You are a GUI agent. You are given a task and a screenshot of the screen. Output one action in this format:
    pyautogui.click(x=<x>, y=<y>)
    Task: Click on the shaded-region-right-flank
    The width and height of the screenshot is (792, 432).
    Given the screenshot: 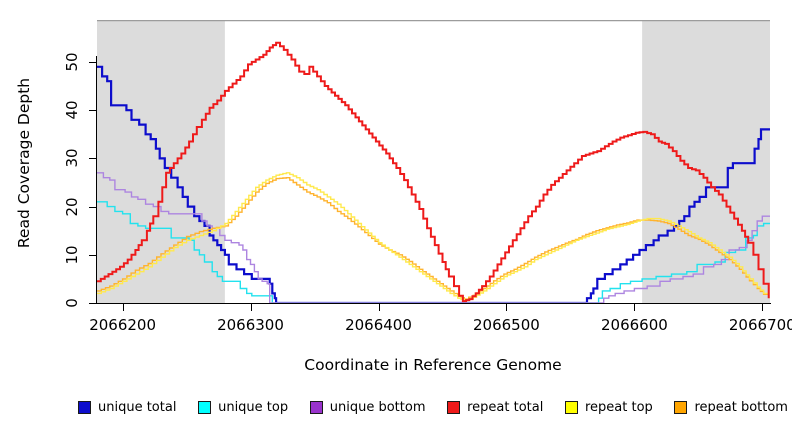 What is the action you would take?
    pyautogui.click(x=706, y=161)
    